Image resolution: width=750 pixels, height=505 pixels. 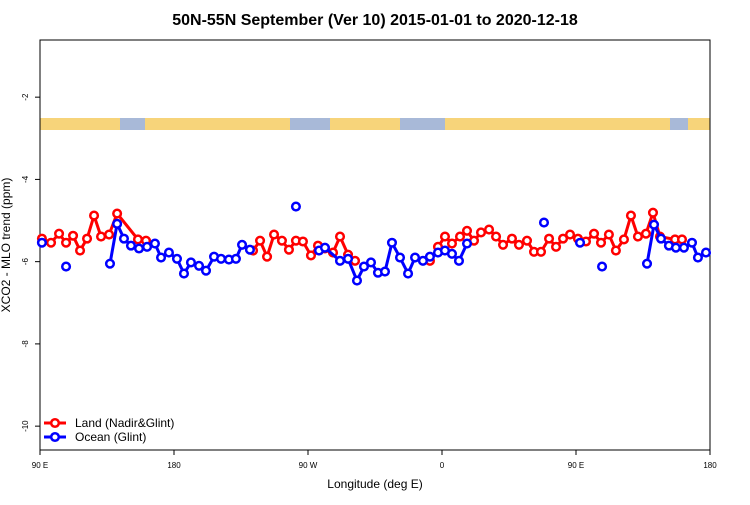 I want to click on x-axis-label: Longitude (deg E), so click(x=374, y=484).